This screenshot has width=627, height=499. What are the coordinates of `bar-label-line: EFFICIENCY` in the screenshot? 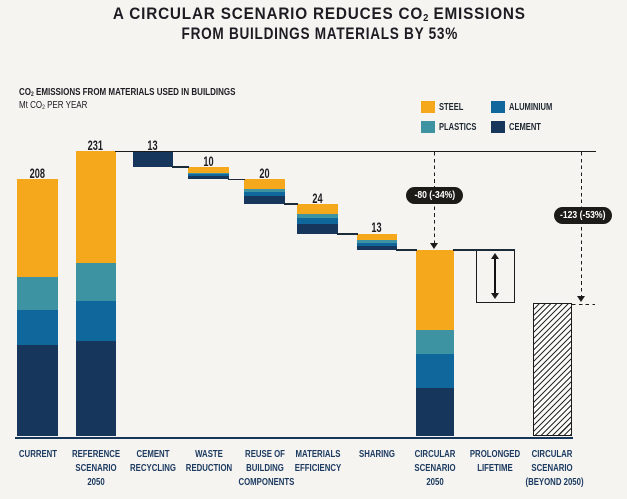 It's located at (317, 468).